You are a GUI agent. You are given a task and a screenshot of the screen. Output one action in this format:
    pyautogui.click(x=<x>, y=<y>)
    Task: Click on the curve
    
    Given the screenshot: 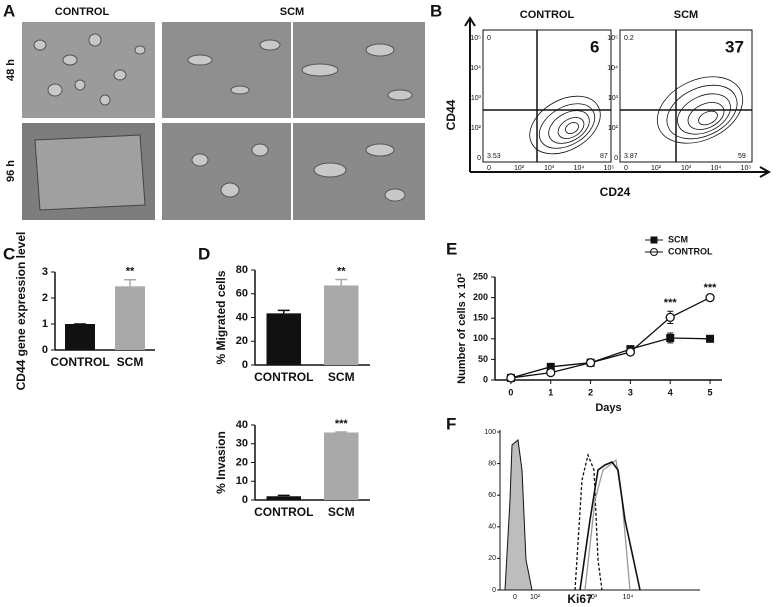 What is the action you would take?
    pyautogui.click(x=610, y=526)
    